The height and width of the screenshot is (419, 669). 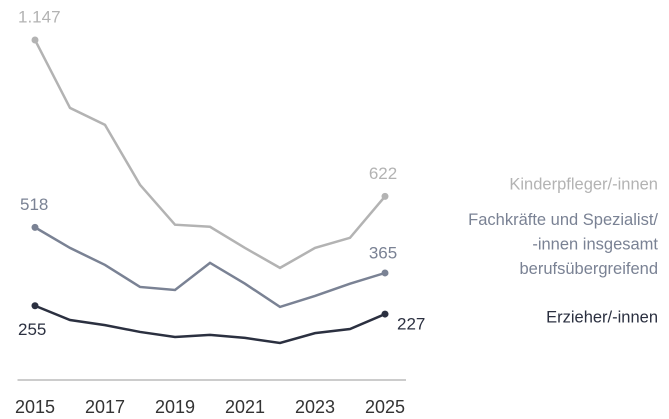 I want to click on value-label: 518, so click(x=34, y=204).